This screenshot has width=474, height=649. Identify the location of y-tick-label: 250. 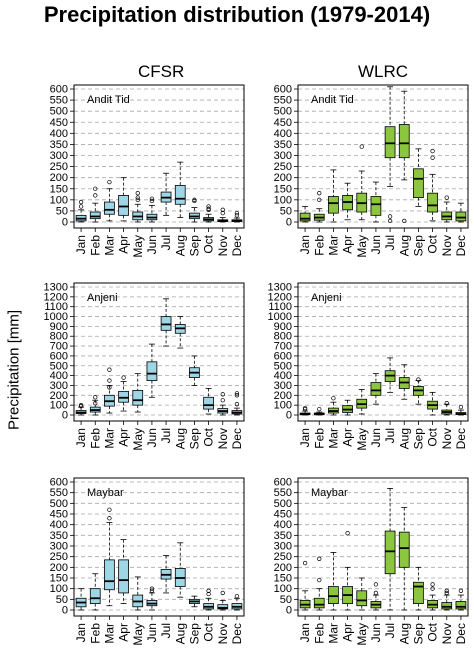
(59, 167).